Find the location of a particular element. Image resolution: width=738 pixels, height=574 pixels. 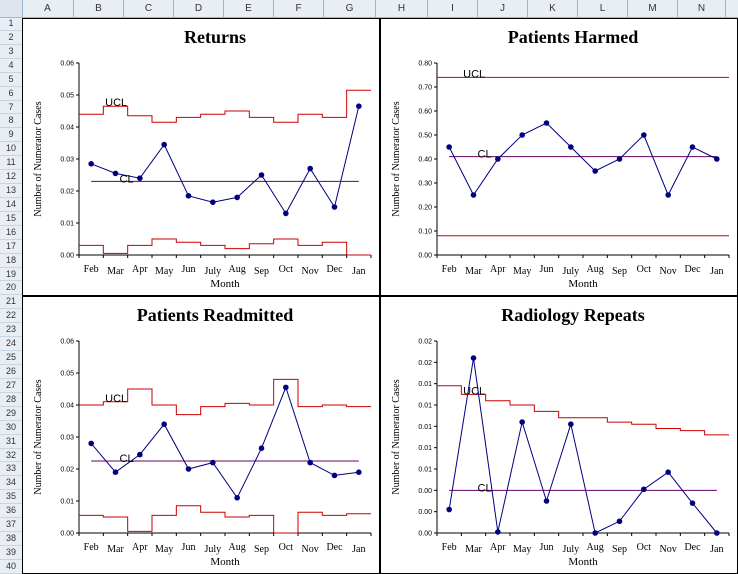

row-header-38: 38 is located at coordinates (11, 539).